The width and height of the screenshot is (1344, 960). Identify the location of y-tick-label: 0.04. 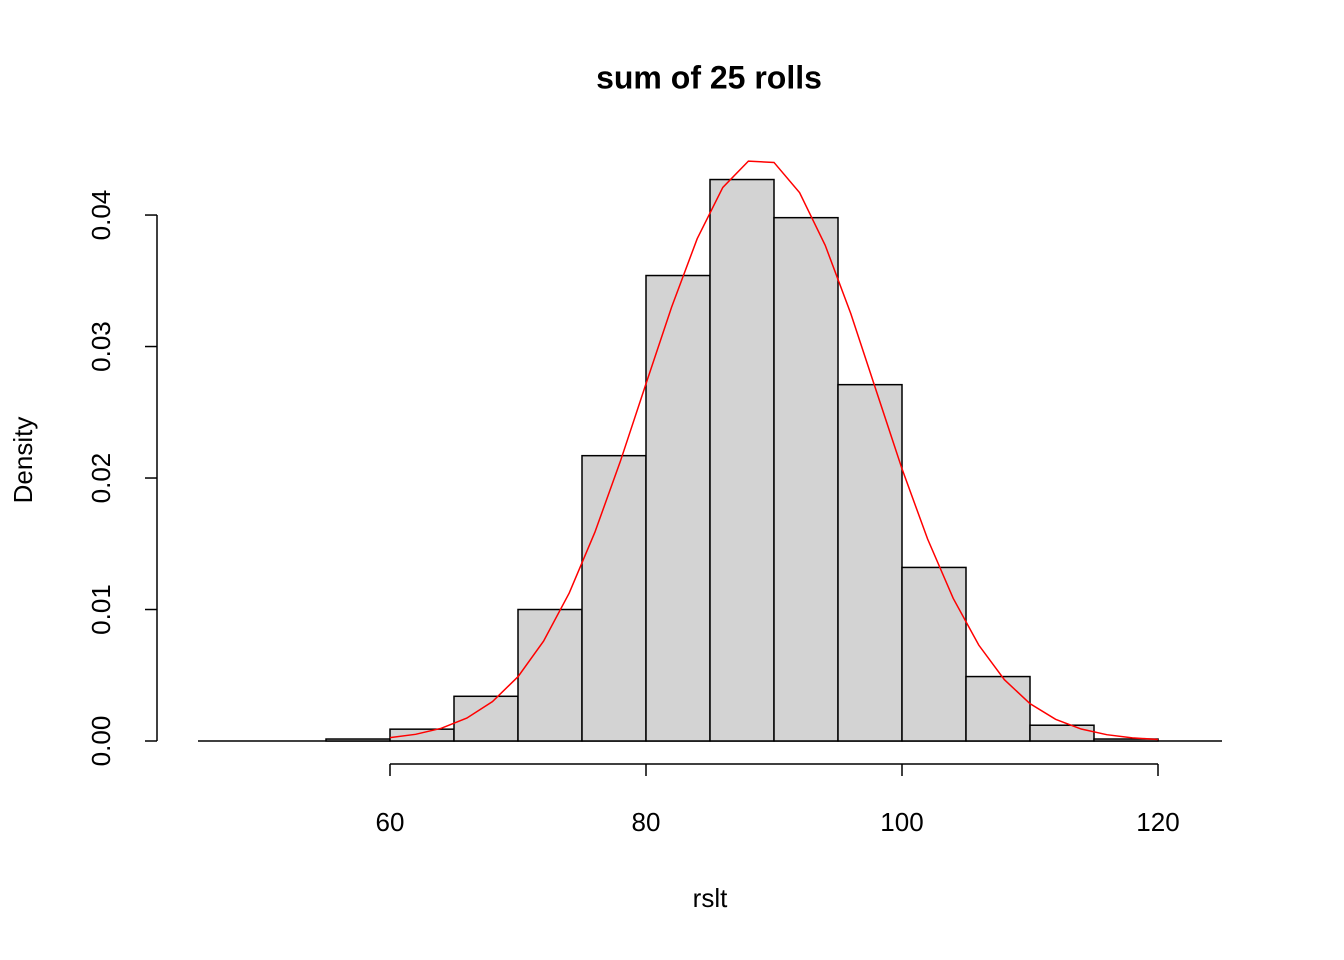
(101, 215).